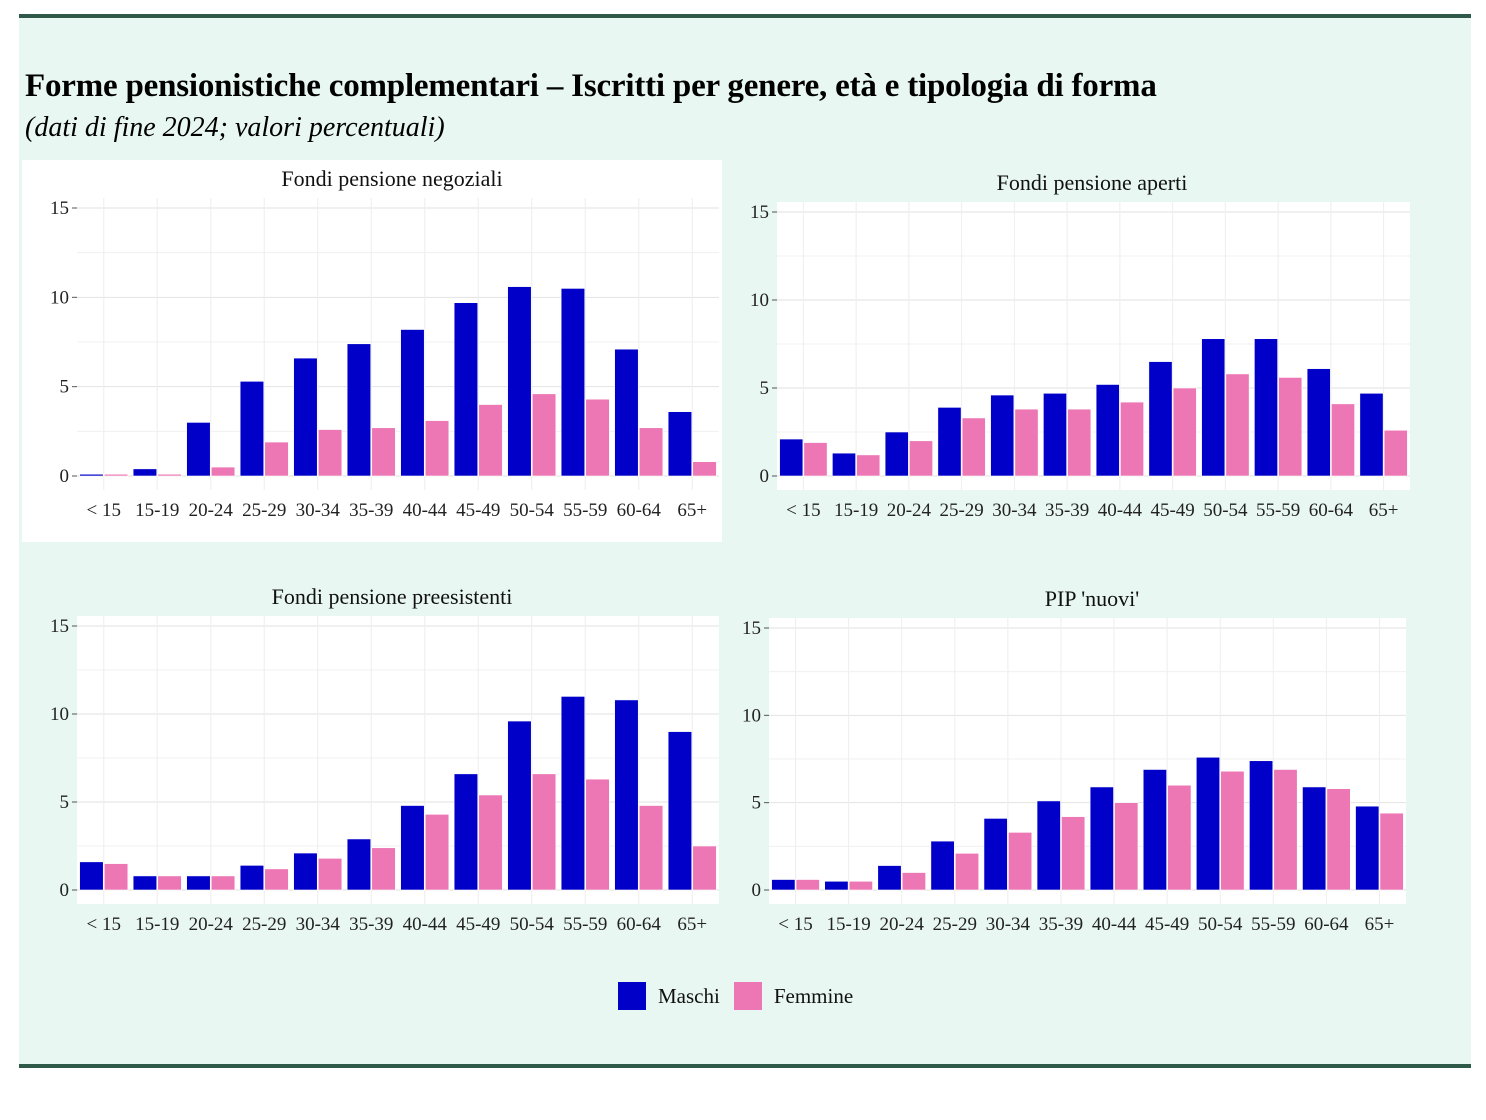 Image resolution: width=1486 pixels, height=1120 pixels. What do you see at coordinates (391, 178) in the screenshot?
I see `panel-title-fondi-pensione-negoziali: Fondi pensione negoziali` at bounding box center [391, 178].